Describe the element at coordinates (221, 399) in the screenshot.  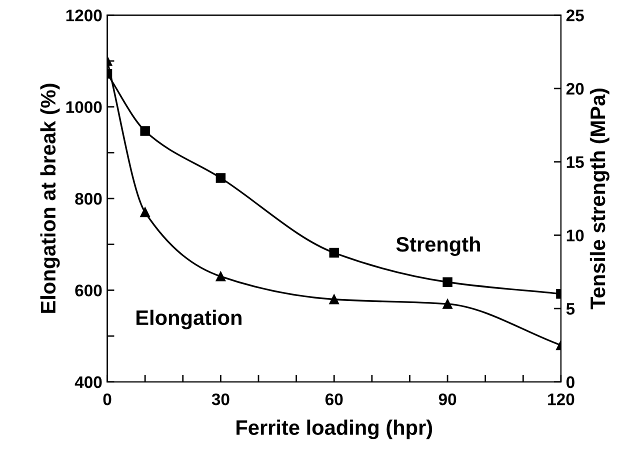
I see `x-tick-label: 30` at that location.